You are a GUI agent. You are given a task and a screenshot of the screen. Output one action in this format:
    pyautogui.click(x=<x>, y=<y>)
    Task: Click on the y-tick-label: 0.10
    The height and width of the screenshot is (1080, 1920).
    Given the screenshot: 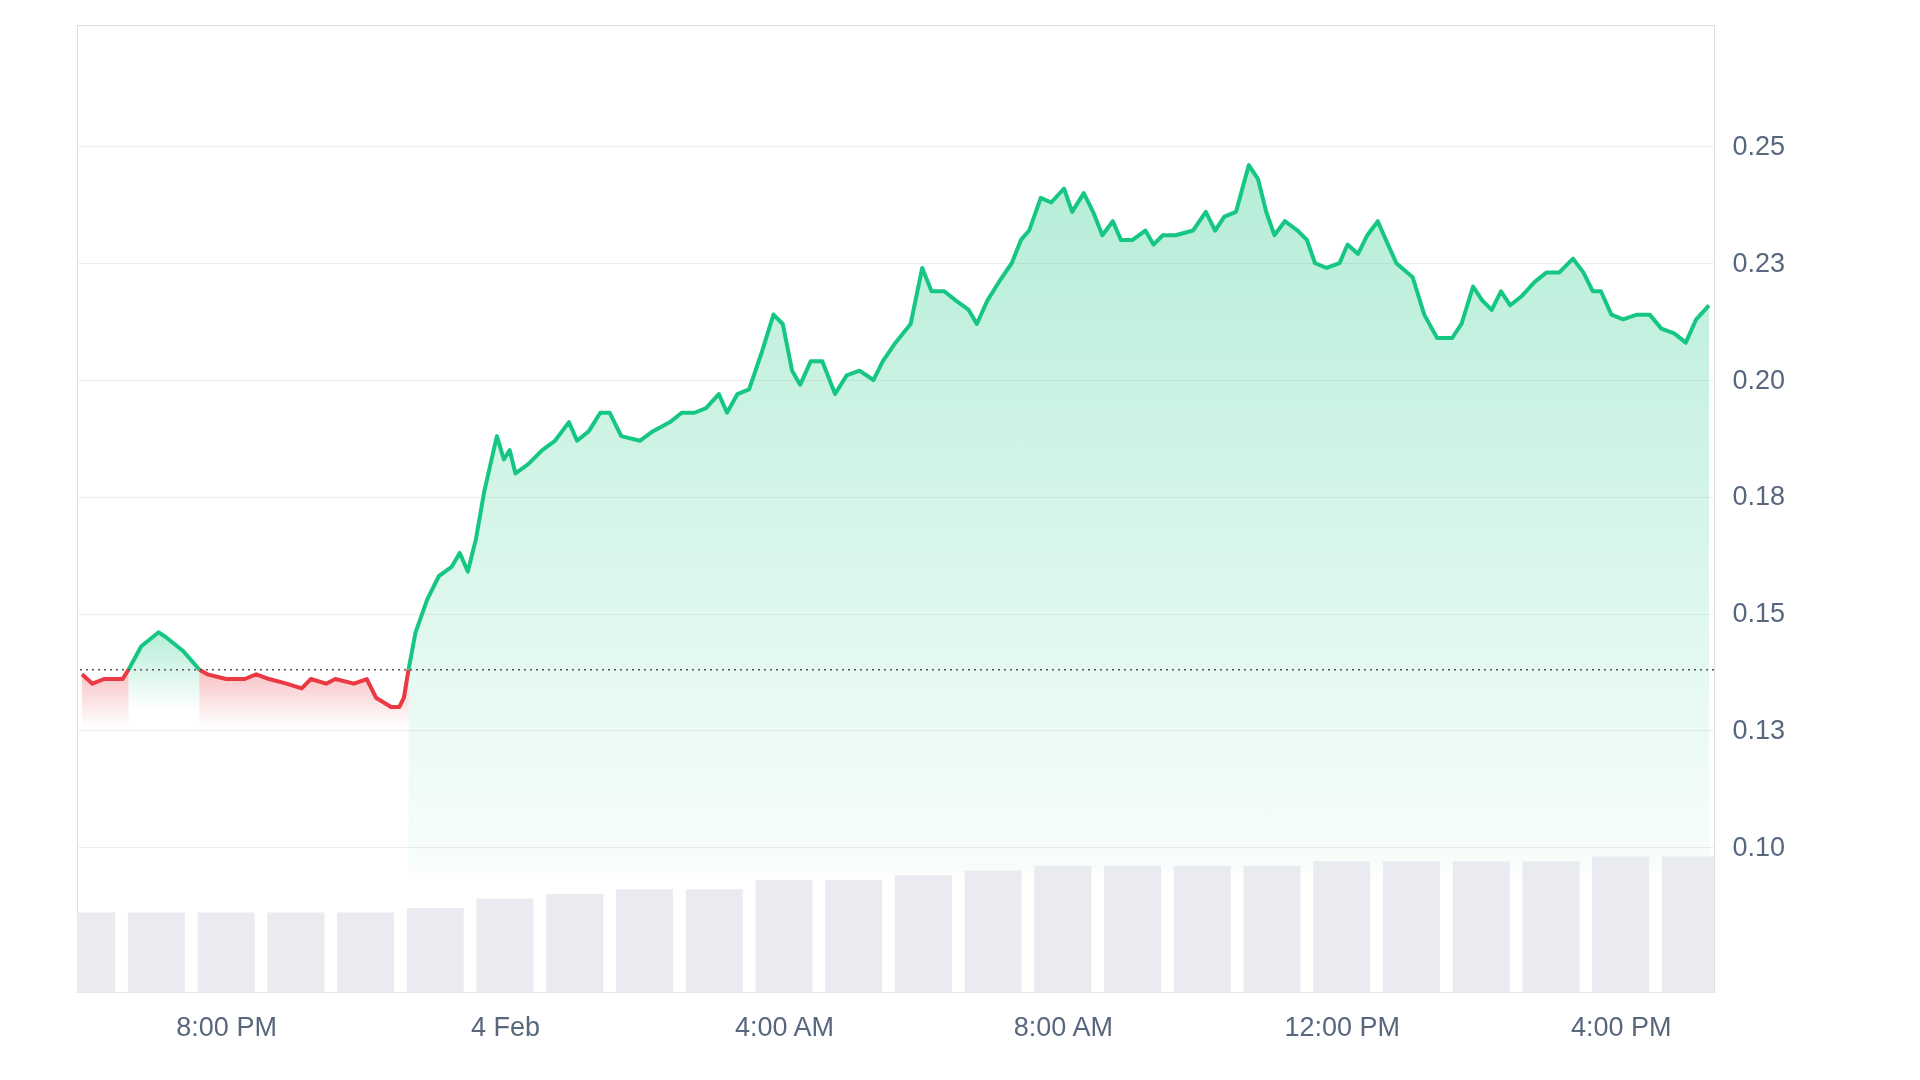 What is the action you would take?
    pyautogui.click(x=1759, y=846)
    